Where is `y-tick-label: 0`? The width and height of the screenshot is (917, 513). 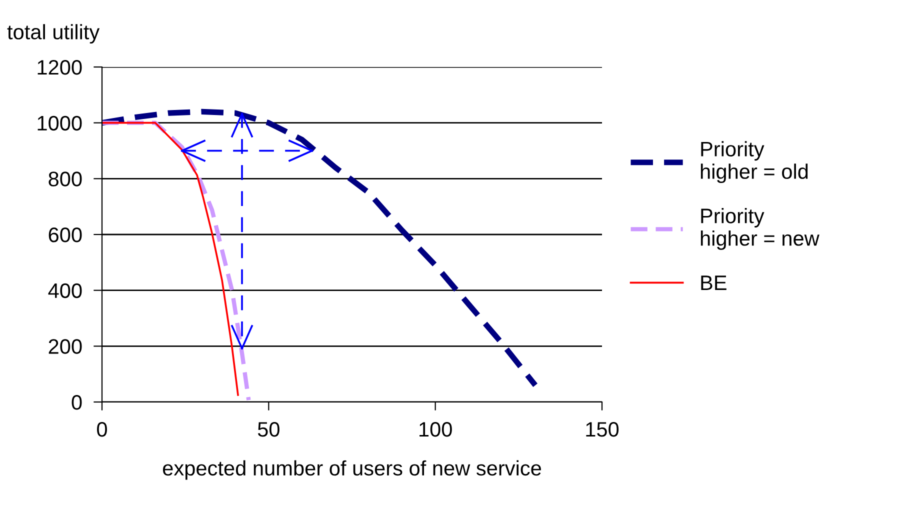
y-tick-label: 0 is located at coordinates (77, 402).